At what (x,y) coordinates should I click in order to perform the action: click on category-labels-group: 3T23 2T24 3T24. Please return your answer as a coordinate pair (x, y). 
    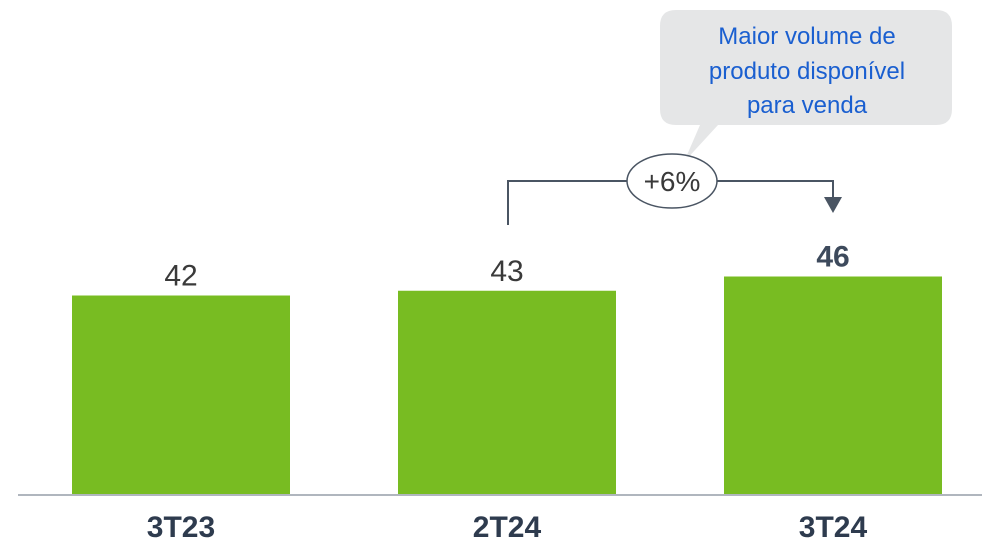
    Looking at the image, I should click on (507, 526).